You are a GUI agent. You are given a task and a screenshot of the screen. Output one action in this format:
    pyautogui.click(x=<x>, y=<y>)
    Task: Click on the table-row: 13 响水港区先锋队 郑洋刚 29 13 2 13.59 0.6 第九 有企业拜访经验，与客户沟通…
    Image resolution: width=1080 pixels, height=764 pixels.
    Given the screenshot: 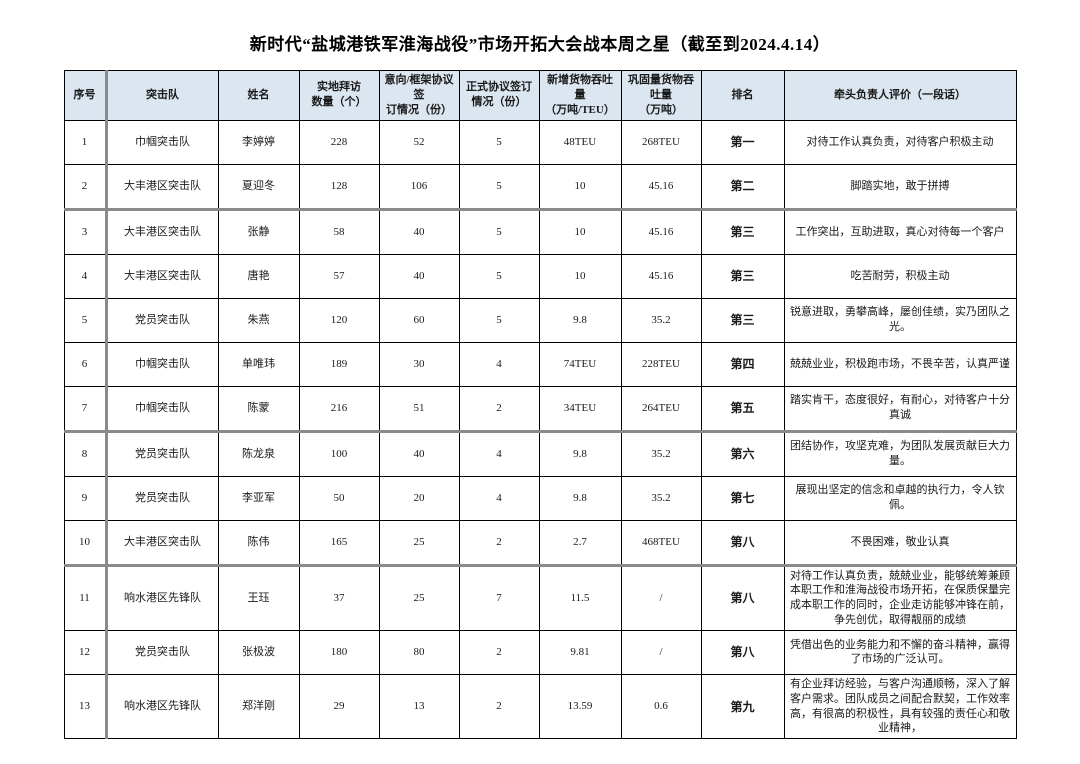 What is the action you would take?
    pyautogui.click(x=540, y=706)
    